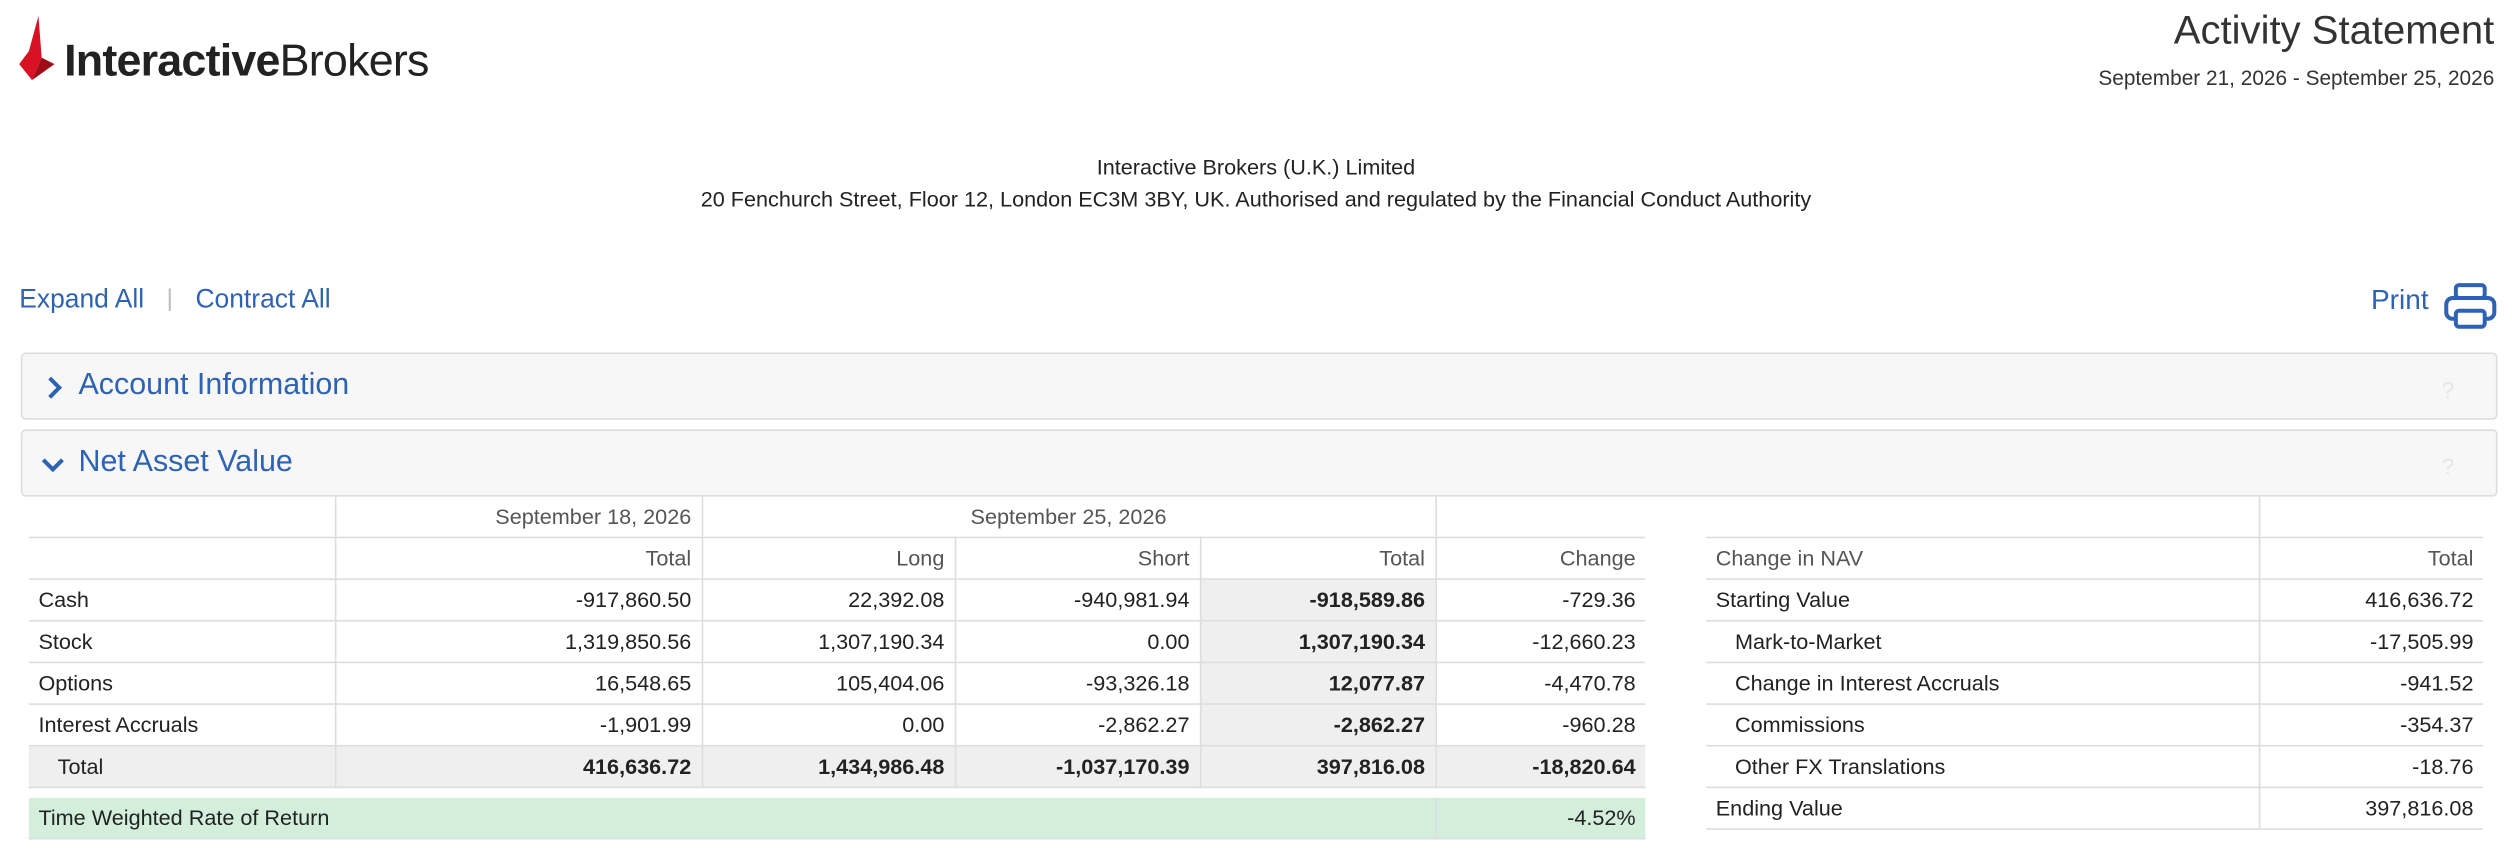 The width and height of the screenshot is (2512, 856). Describe the element at coordinates (828, 767) in the screenshot. I see `total-cell: 1,434,986.48` at that location.